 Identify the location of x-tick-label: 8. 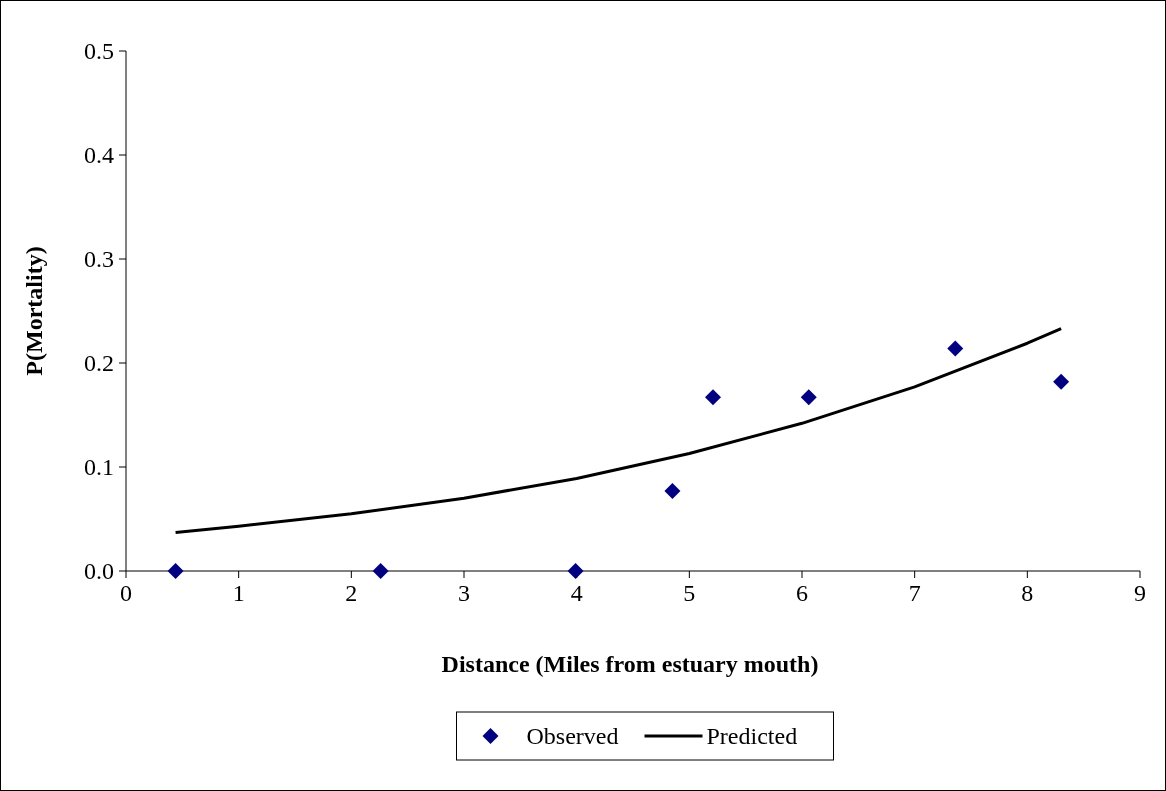
(1027, 593).